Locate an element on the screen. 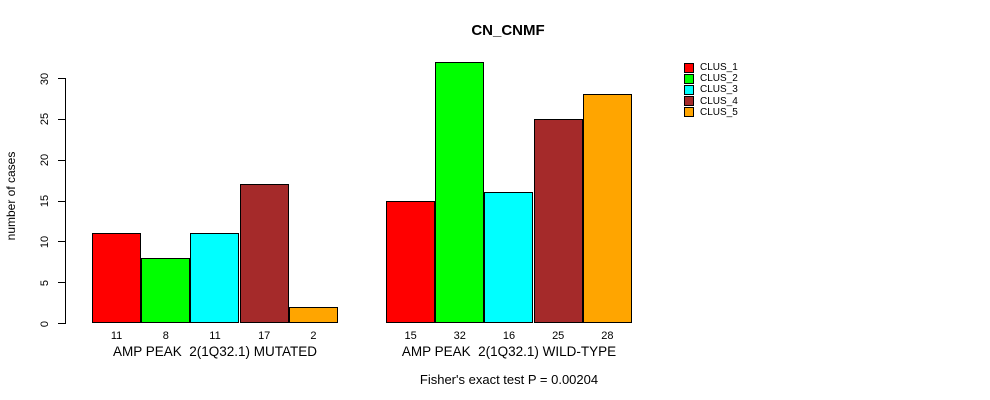 Image resolution: width=990 pixels, height=400 pixels. legend-item-clus_4: CLUS_4 is located at coordinates (711, 101).